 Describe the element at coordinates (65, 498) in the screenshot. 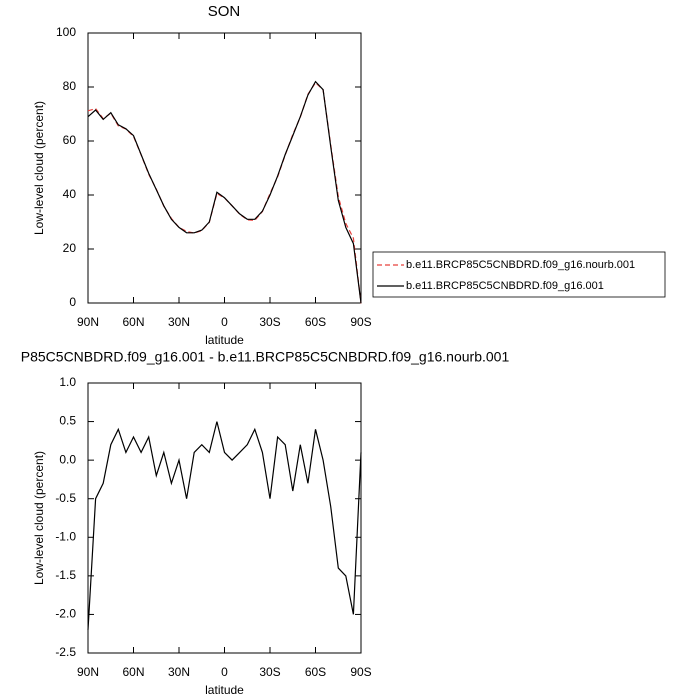

I see `y-tick-label: -0.5` at that location.